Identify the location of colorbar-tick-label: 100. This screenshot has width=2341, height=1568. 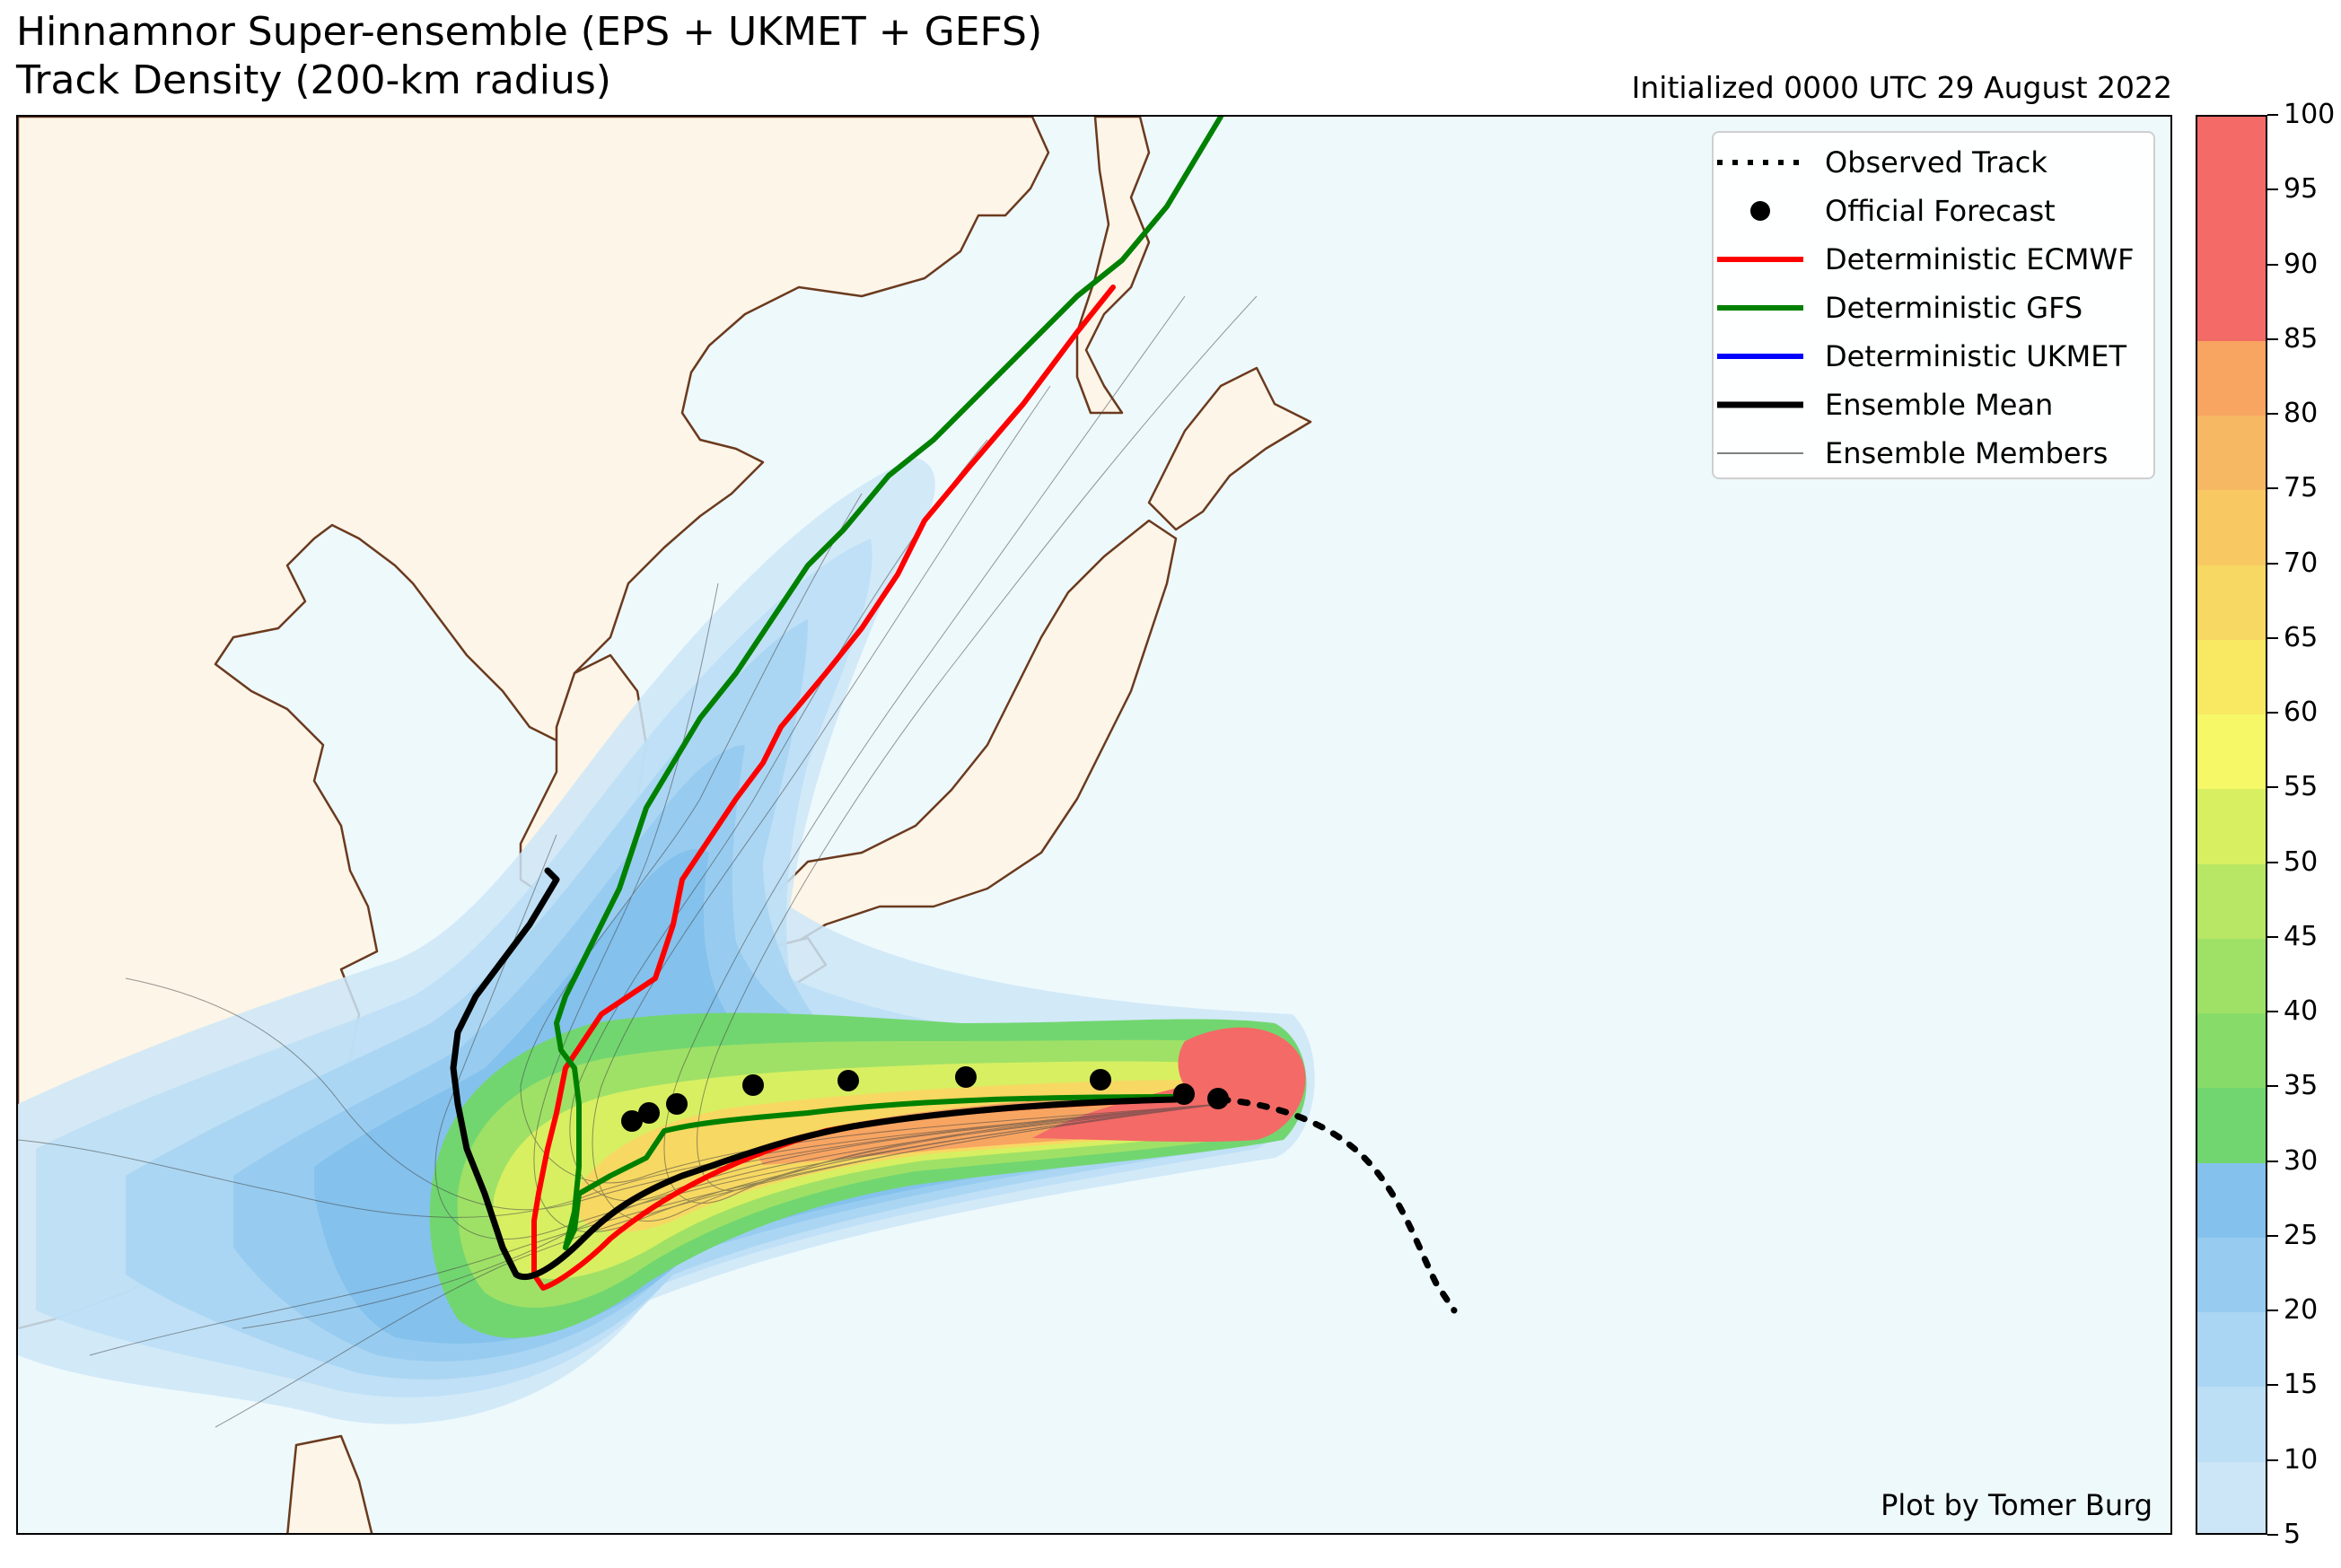
(2310, 115).